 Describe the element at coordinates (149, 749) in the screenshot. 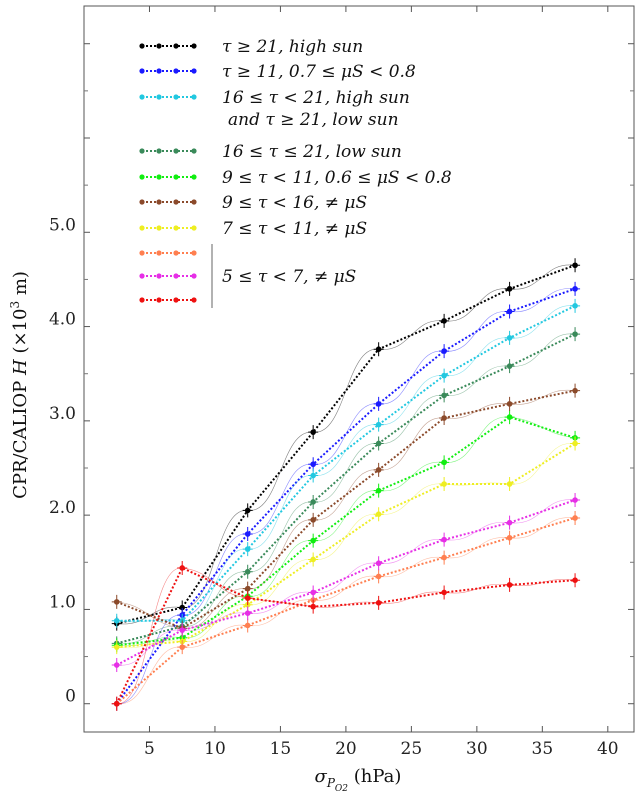

I see `x-tick-label: 5` at that location.